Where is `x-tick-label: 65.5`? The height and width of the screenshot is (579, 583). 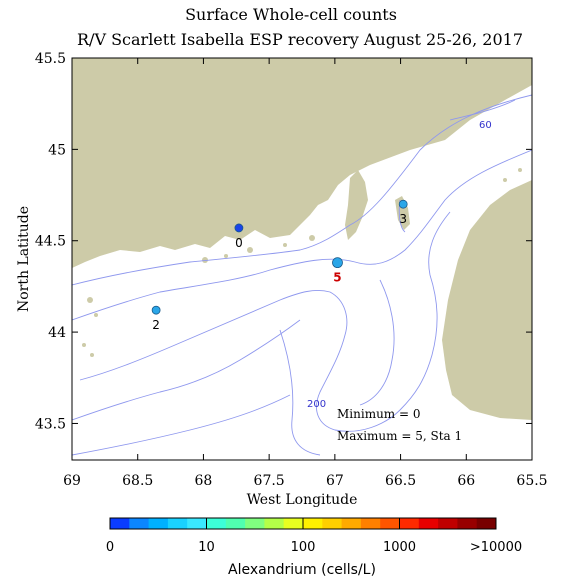 x-tick-label: 65.5 is located at coordinates (531, 481).